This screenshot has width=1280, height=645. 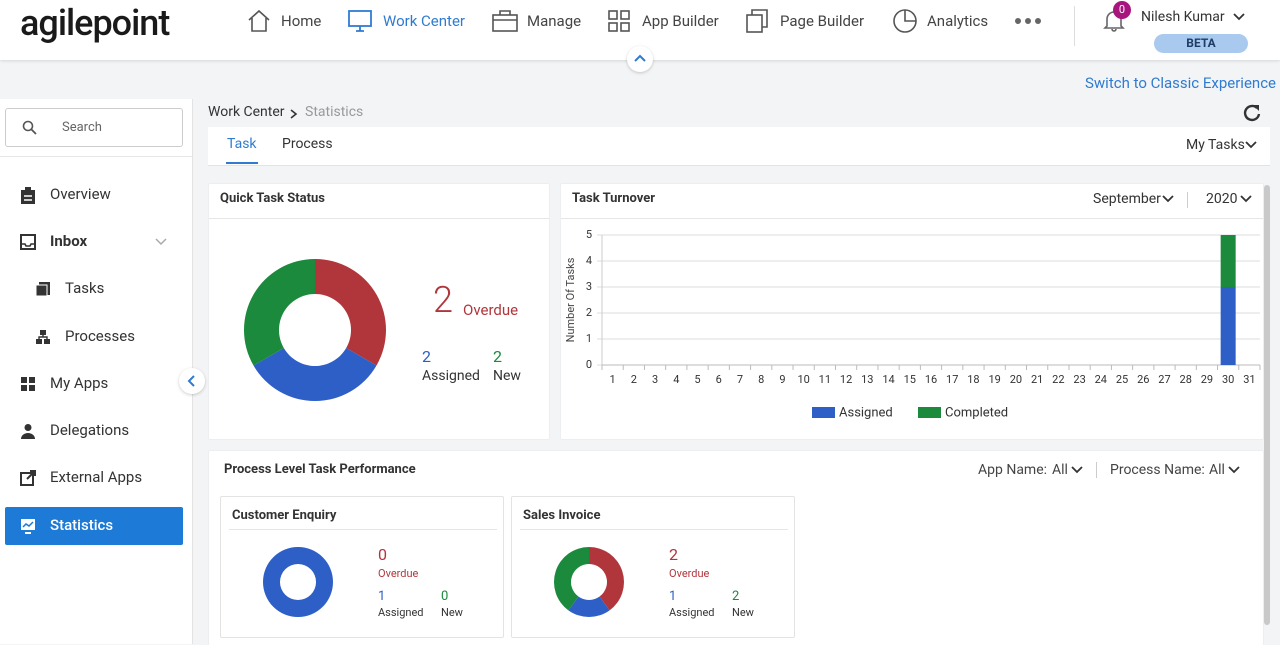 I want to click on logo: agilepoint, so click(x=95, y=23).